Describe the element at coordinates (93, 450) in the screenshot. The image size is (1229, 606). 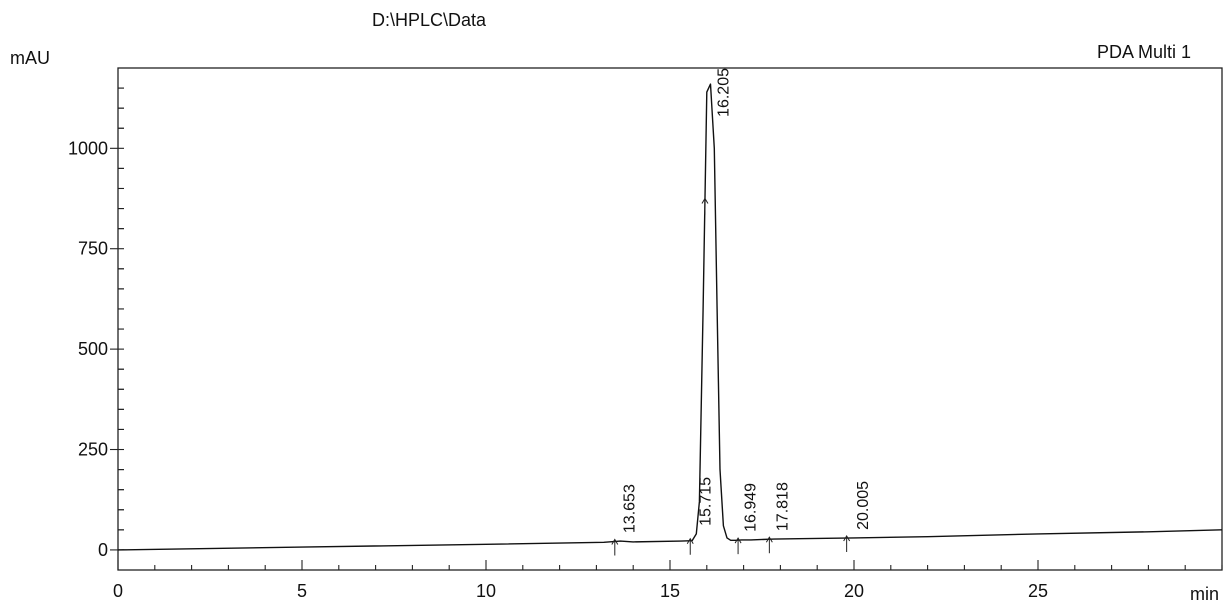
I see `y-tick-label: 250` at that location.